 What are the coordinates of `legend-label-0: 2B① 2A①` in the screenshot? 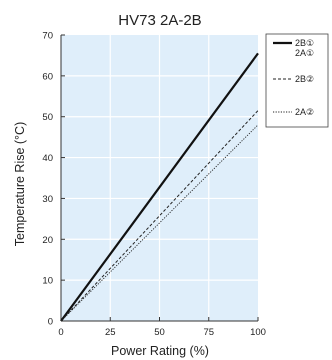 It's located at (304, 48).